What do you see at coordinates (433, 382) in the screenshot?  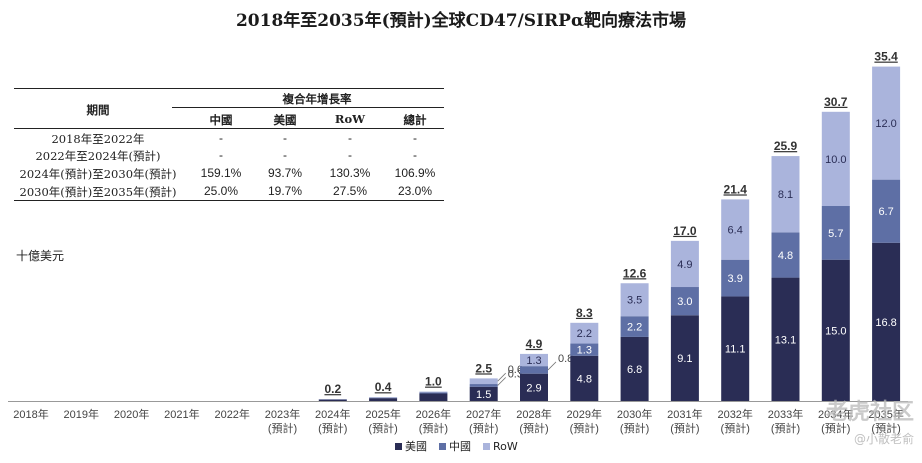 I see `total-label: 1.0` at bounding box center [433, 382].